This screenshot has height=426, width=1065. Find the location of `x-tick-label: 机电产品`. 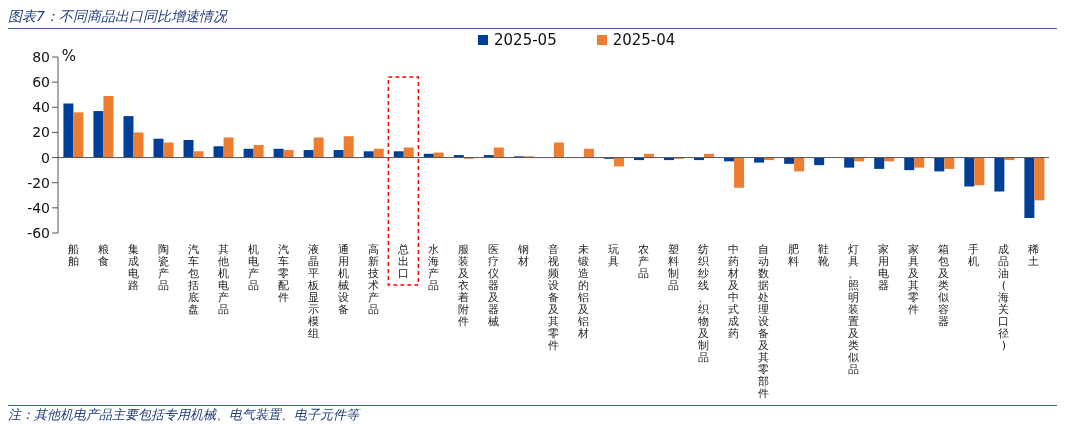

x-tick-label: 机电产品 is located at coordinates (253, 267).